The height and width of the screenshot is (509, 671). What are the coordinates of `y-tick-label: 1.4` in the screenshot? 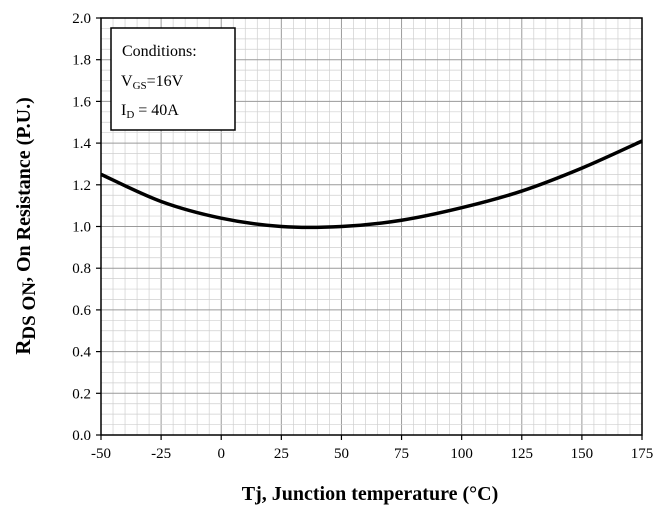 It's located at (81, 144).